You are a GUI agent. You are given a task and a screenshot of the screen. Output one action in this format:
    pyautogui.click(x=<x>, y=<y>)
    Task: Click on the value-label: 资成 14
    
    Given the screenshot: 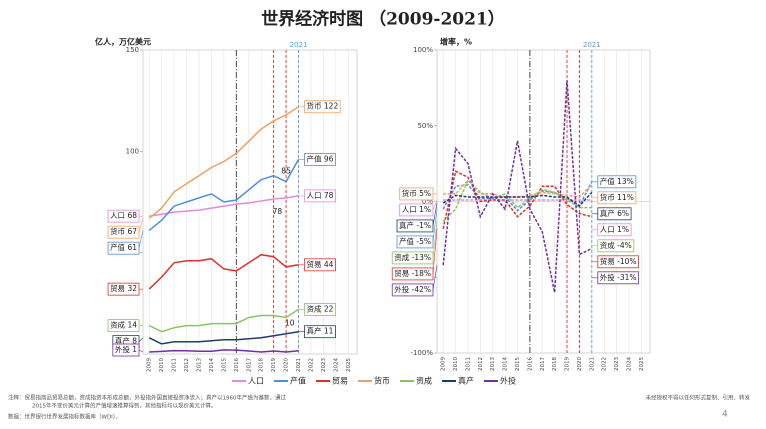 What is the action you would take?
    pyautogui.click(x=123, y=326)
    